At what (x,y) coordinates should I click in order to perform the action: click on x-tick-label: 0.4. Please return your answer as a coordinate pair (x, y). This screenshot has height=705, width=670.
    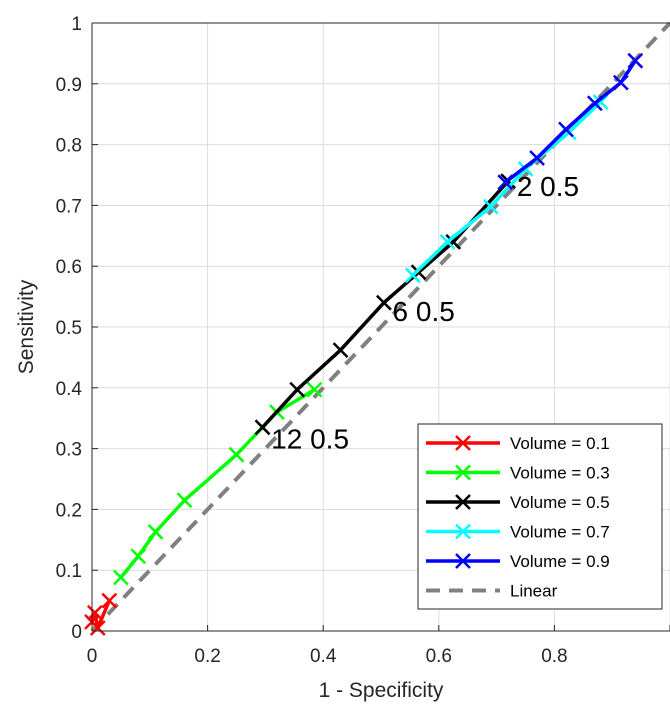
    Looking at the image, I should click on (323, 656).